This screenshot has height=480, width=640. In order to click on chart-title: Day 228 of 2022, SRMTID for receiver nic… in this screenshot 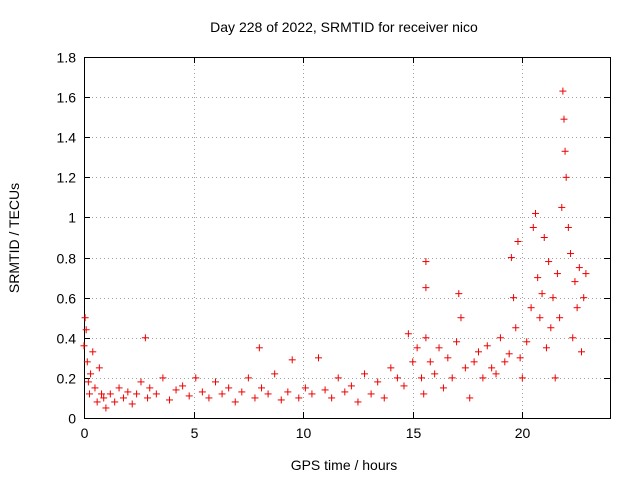, I will do `click(344, 27)`.